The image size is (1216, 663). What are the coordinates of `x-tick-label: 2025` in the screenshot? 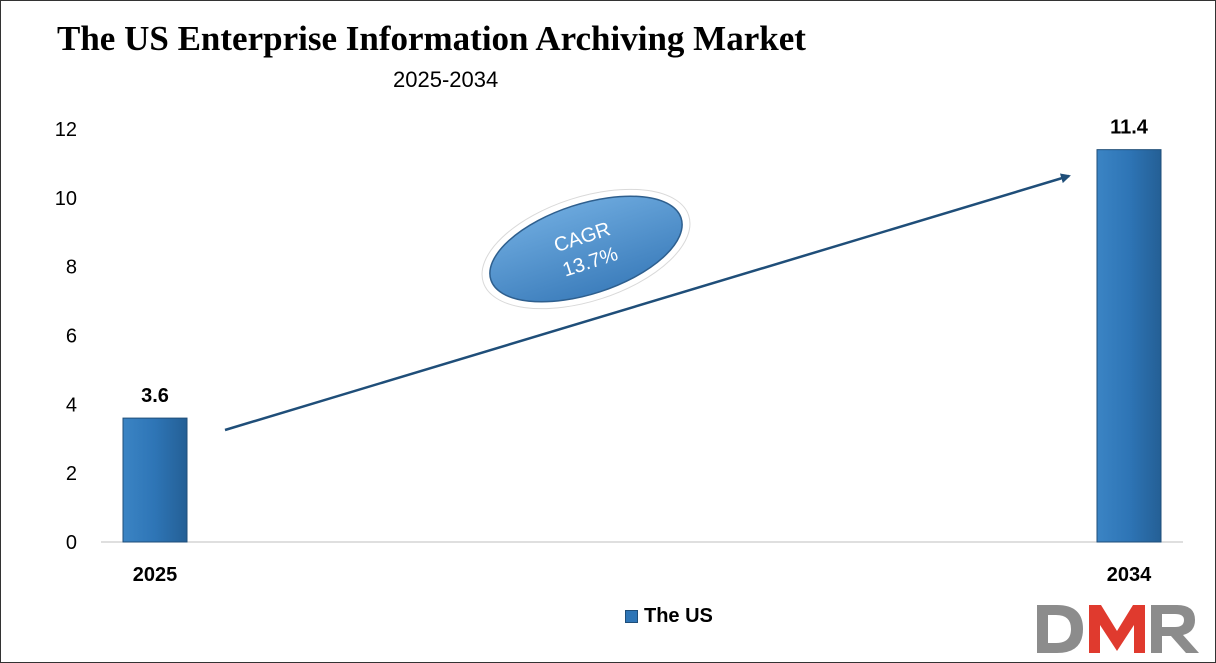 It's located at (155, 575).